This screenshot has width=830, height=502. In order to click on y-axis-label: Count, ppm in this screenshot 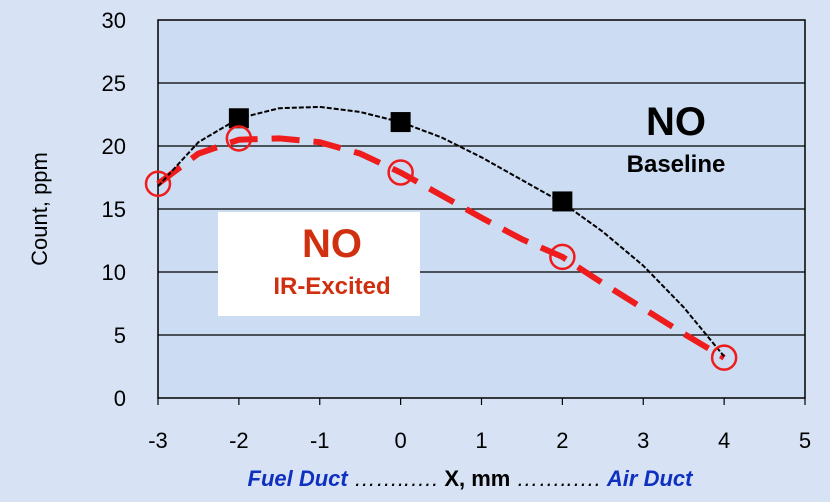, I will do `click(39, 209)`.